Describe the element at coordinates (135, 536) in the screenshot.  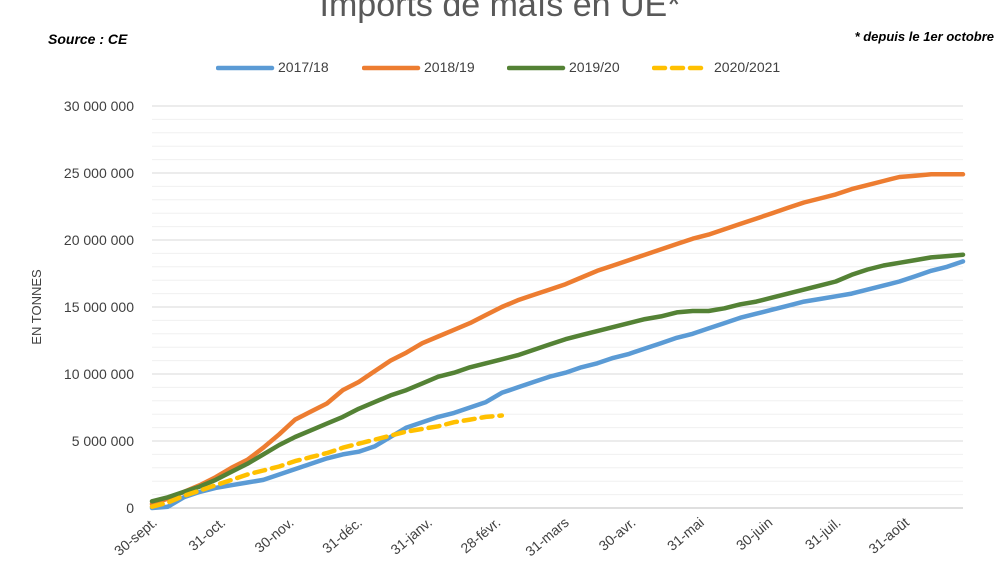
I see `x-tick-label: 30-sept.` at that location.